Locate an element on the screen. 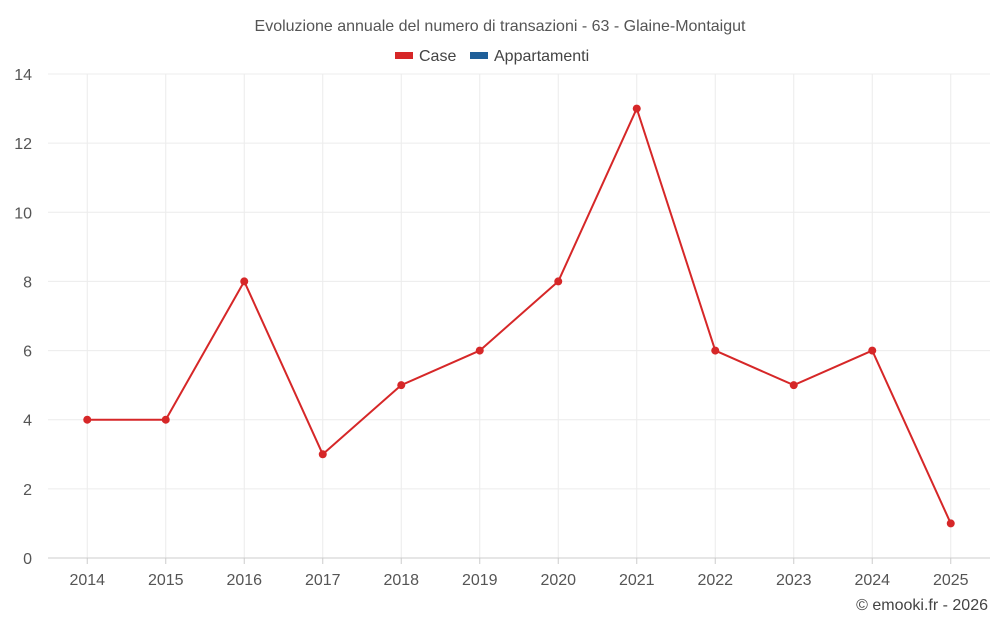  data-point-2025 is located at coordinates (950, 523).